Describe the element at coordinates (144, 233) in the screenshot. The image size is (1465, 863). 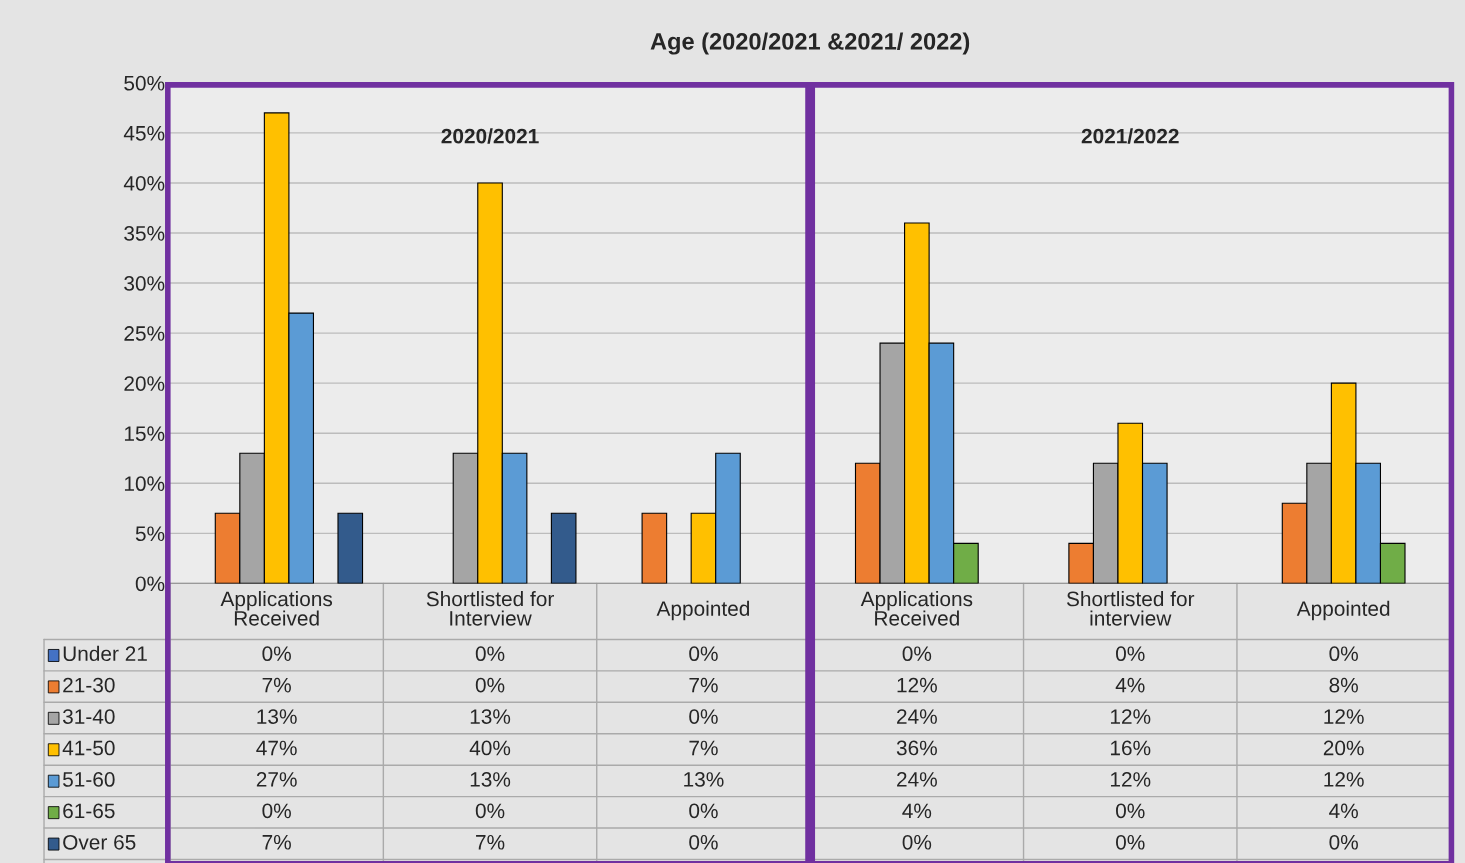
I see `y-tick-label: 35%` at that location.